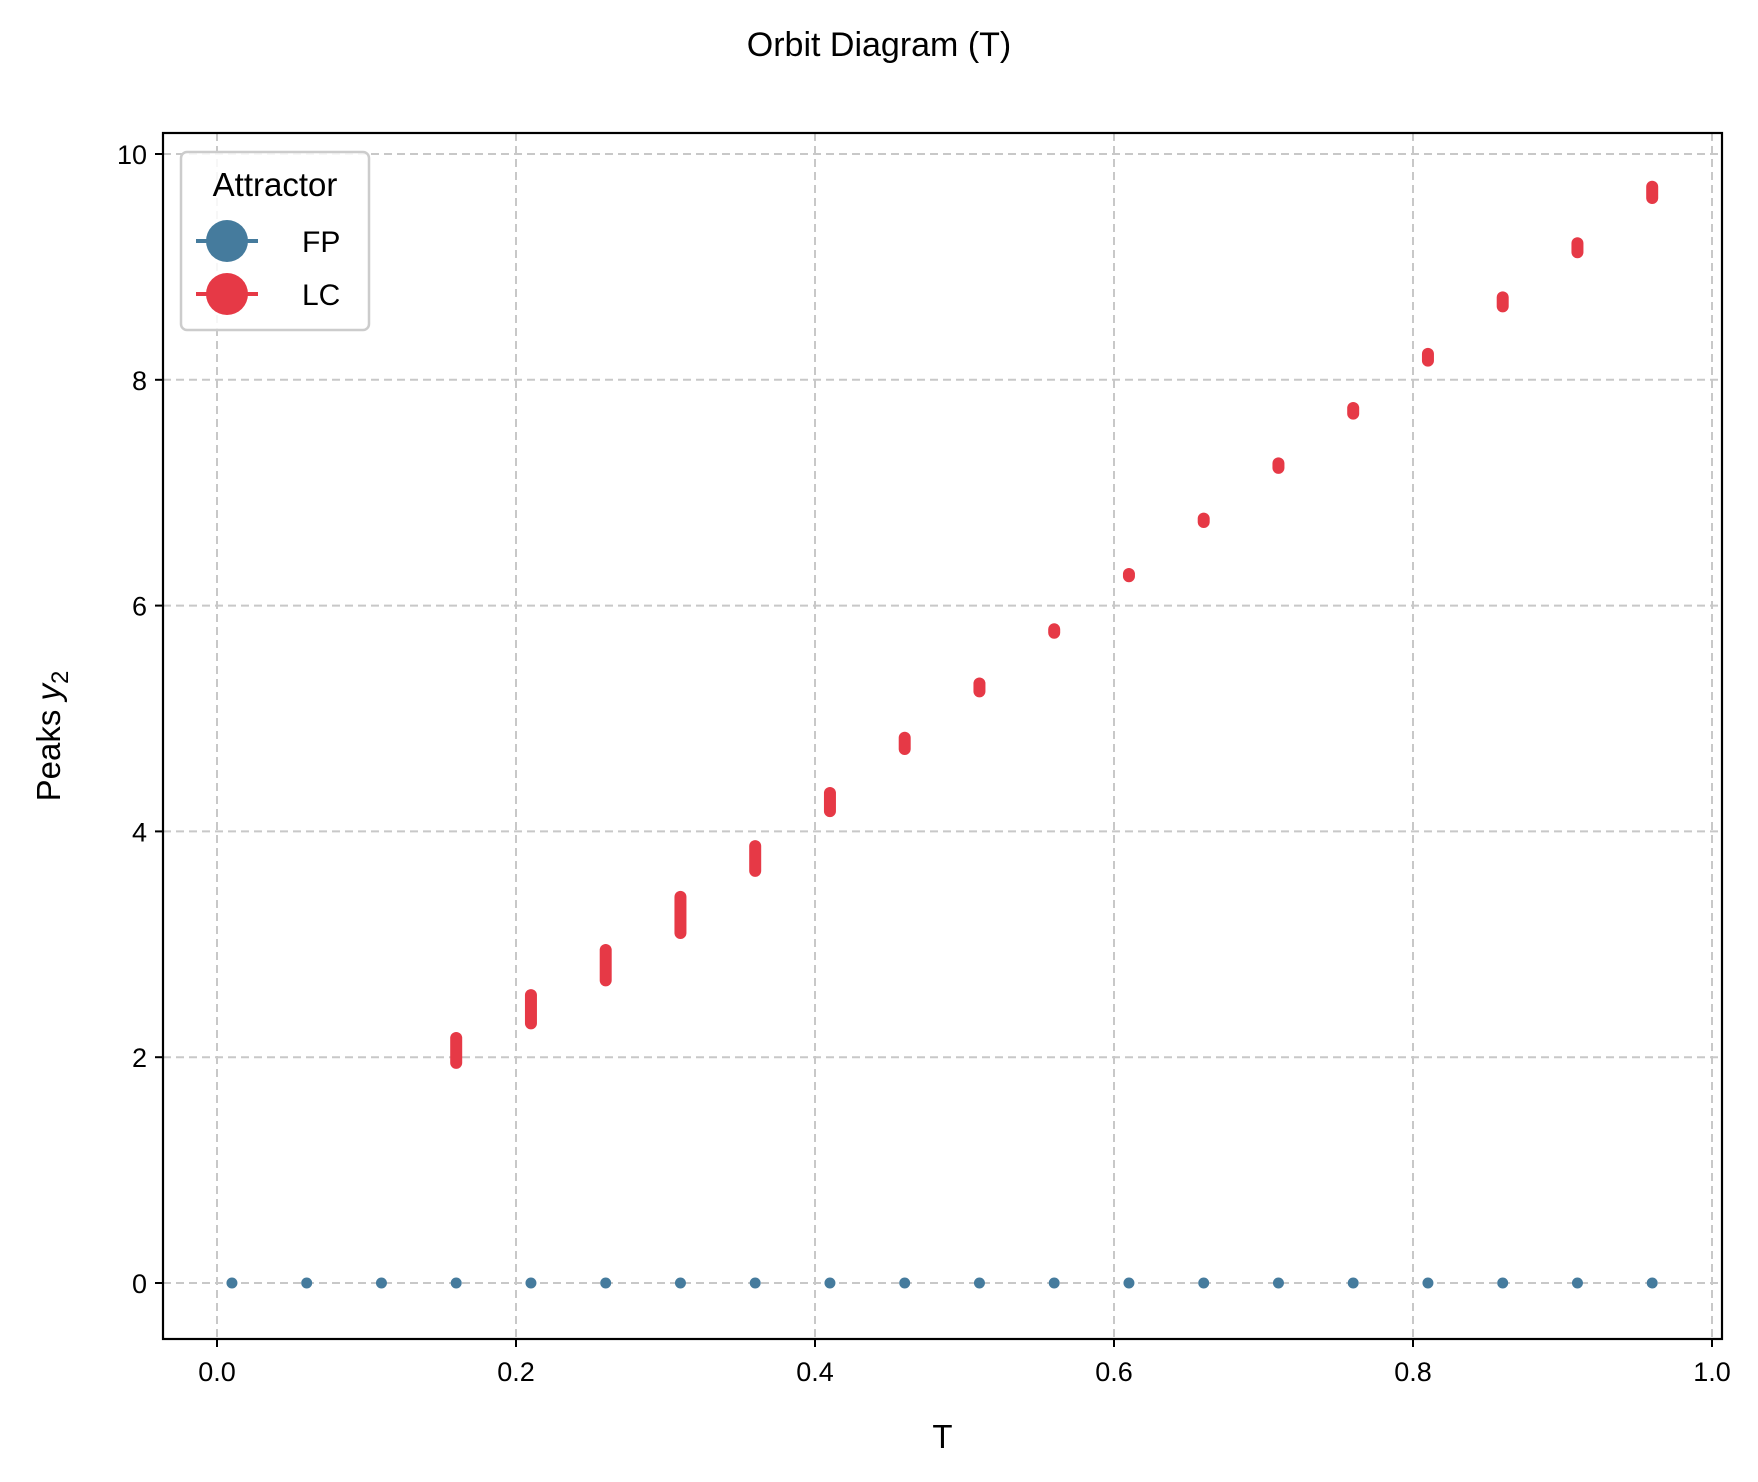 The width and height of the screenshot is (1758, 1482). I want to click on x-tick-label: 0.8, so click(1413, 1372).